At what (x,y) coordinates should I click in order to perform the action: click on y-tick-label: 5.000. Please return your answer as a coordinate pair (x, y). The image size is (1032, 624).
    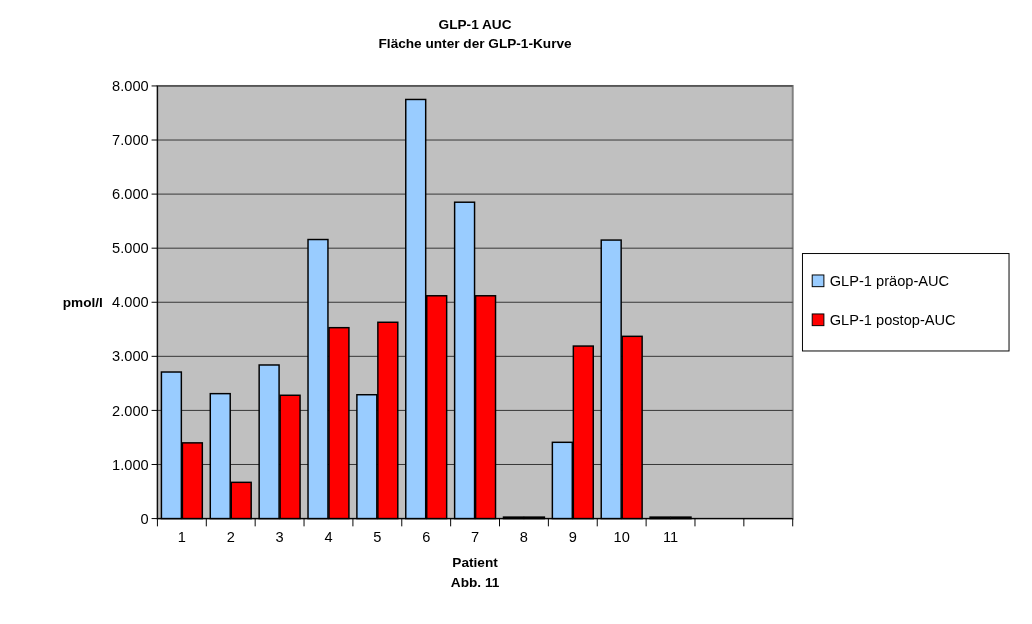
    Looking at the image, I should click on (130, 248).